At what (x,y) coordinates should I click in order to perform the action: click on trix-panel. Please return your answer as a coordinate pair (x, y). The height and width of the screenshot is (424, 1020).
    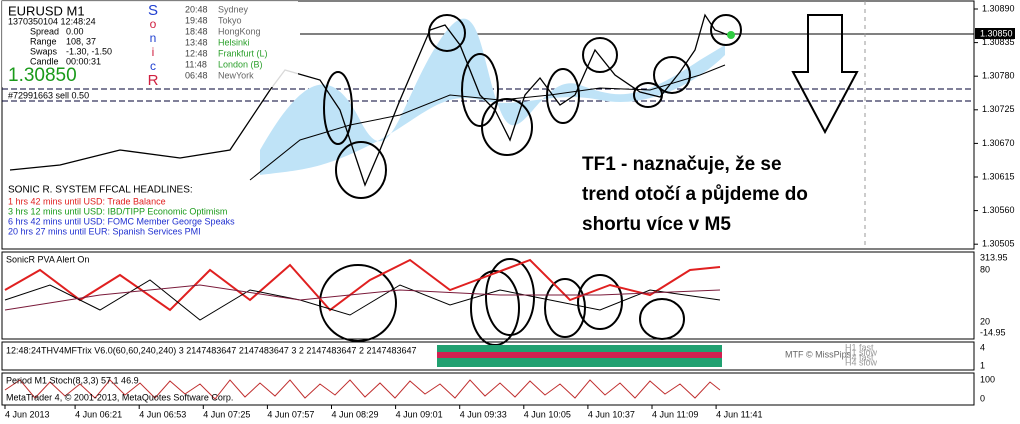
    Looking at the image, I should click on (488, 356).